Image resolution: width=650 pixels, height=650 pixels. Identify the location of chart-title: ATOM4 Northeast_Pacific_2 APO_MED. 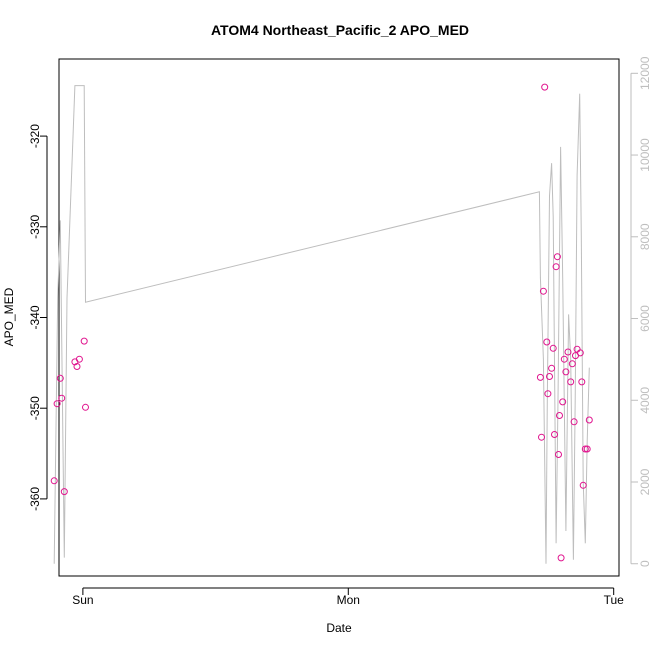
(340, 30).